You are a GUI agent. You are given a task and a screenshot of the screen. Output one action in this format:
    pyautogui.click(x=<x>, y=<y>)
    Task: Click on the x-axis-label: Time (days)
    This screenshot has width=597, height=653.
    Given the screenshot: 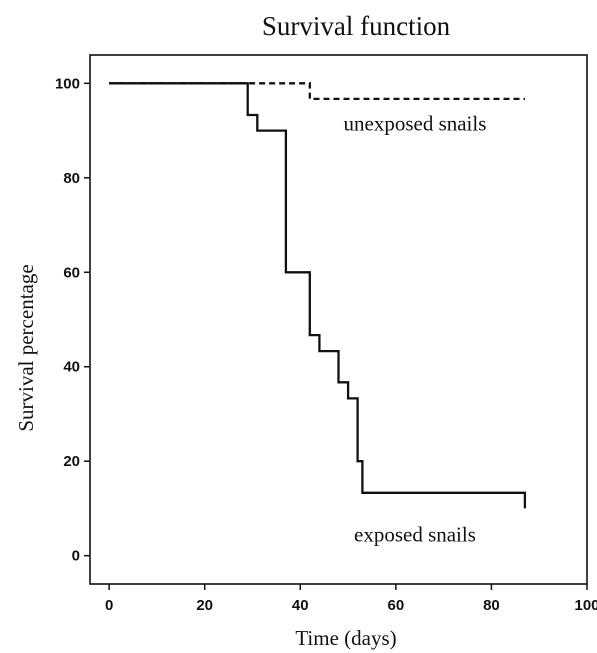 What is the action you would take?
    pyautogui.click(x=345, y=638)
    